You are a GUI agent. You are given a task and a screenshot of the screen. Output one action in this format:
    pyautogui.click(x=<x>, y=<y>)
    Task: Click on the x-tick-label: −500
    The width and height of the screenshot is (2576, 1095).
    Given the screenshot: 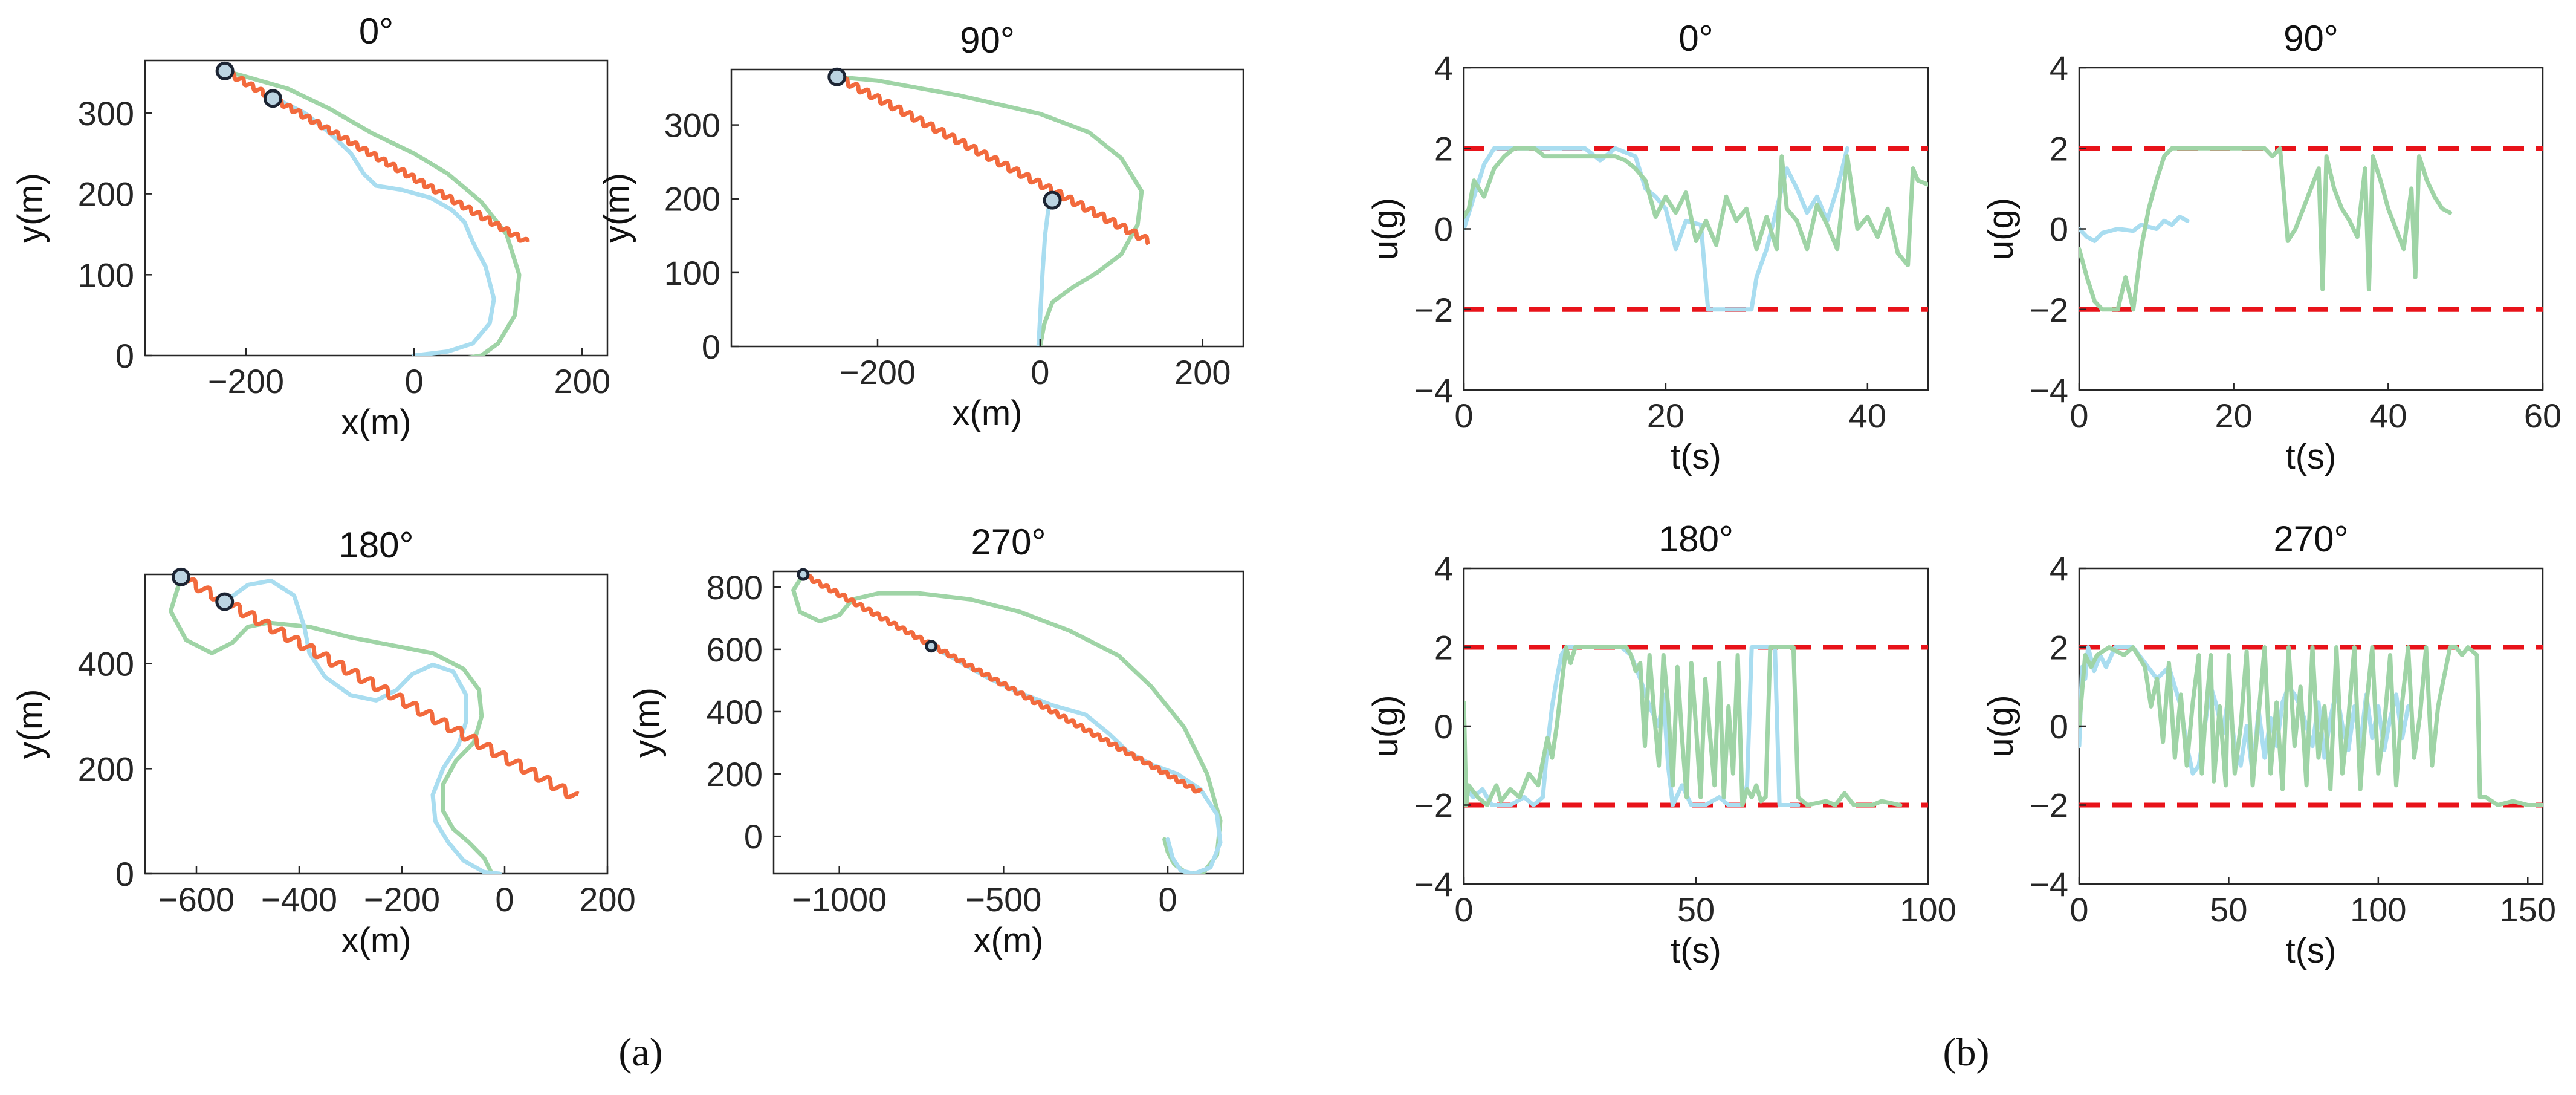 What is the action you would take?
    pyautogui.click(x=1003, y=899)
    